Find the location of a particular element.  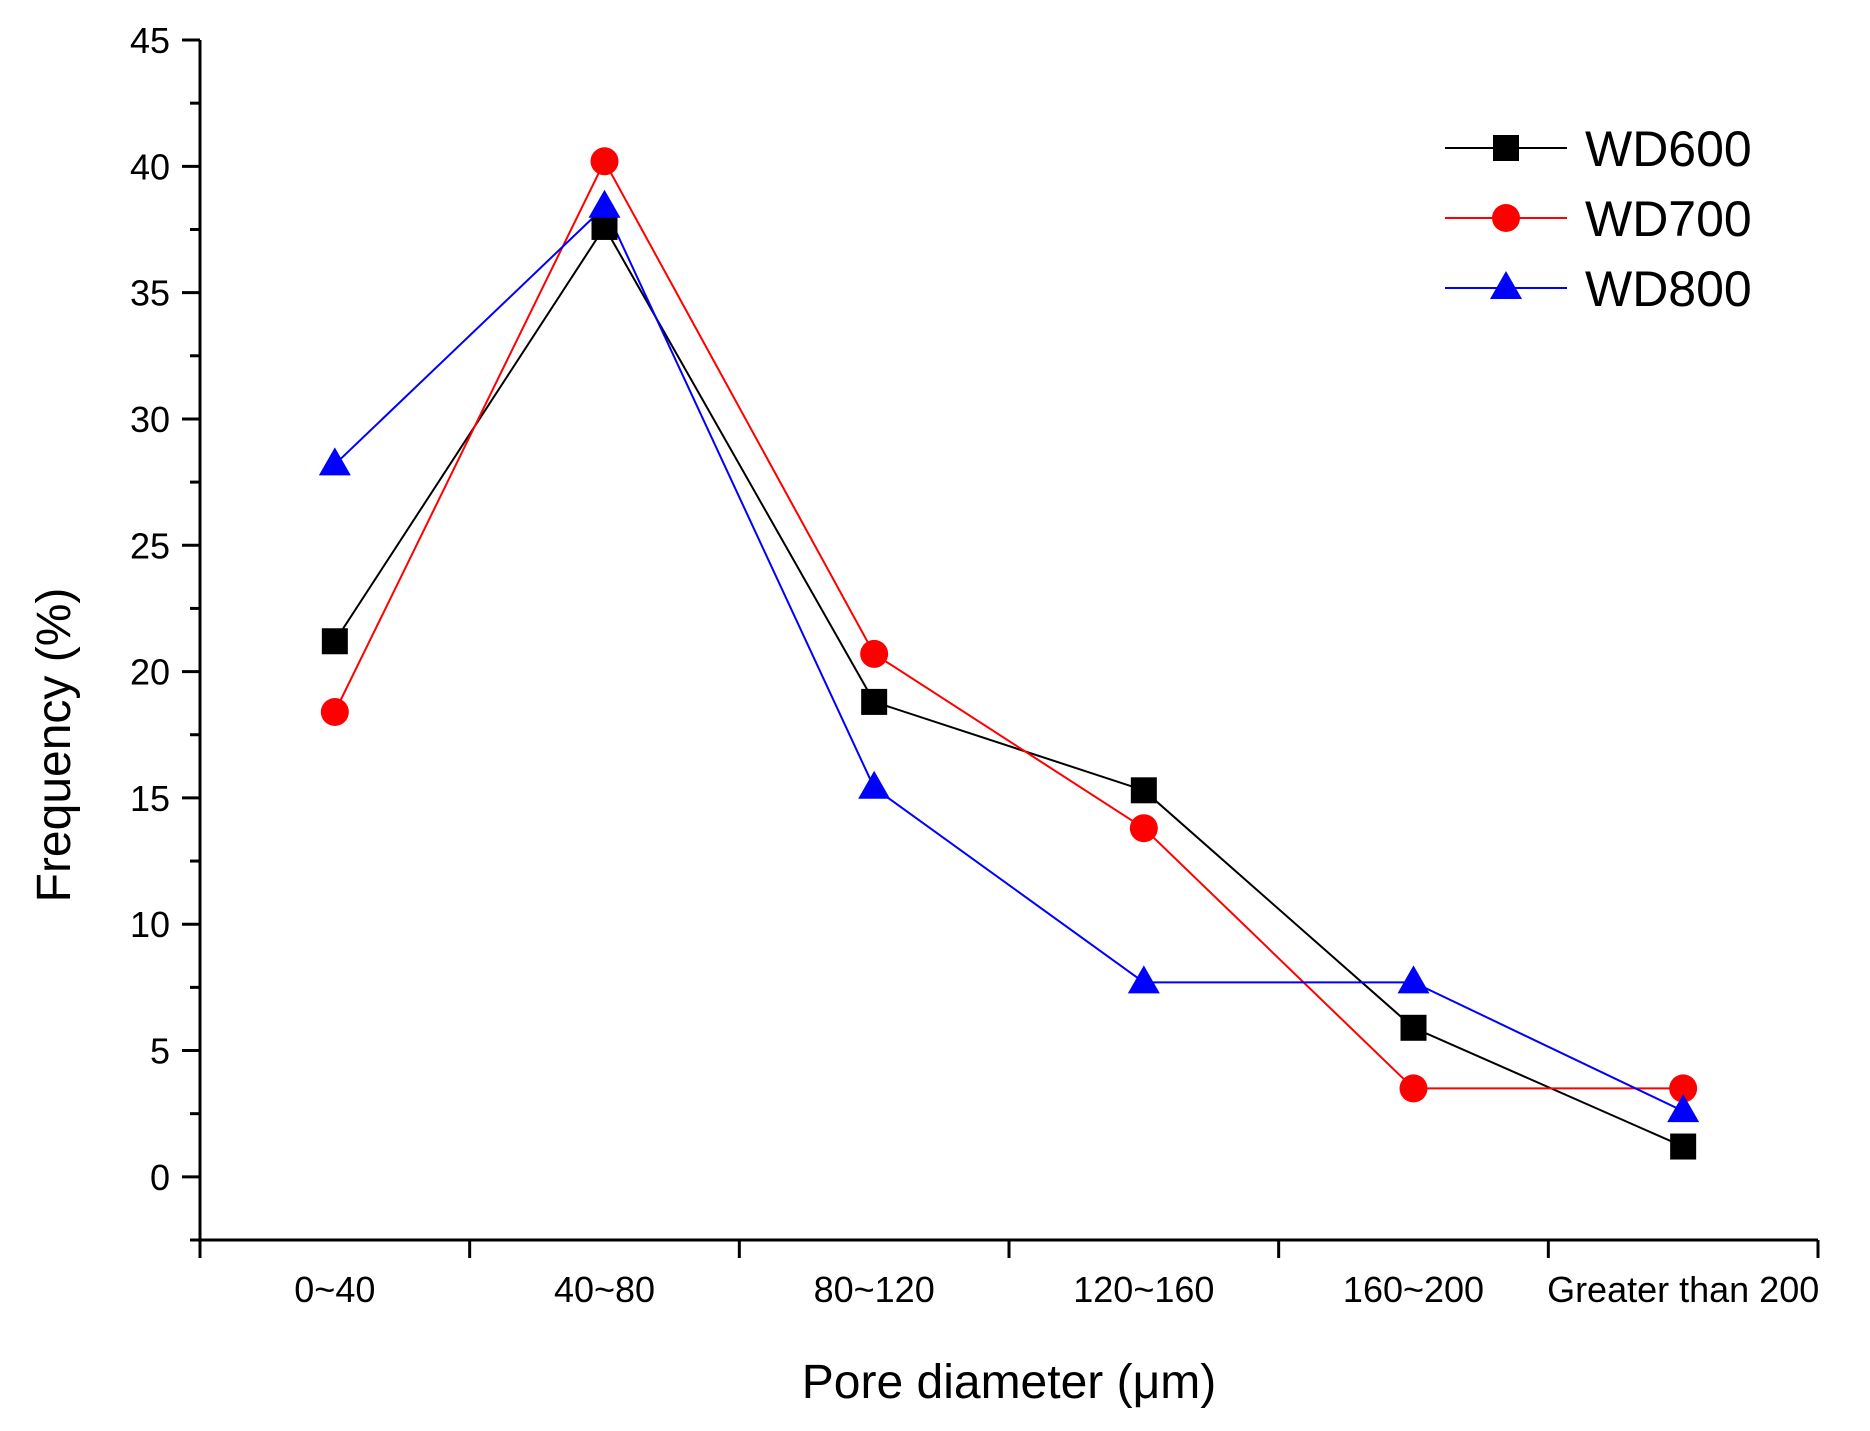

legend-label: WD600 is located at coordinates (1668, 149).